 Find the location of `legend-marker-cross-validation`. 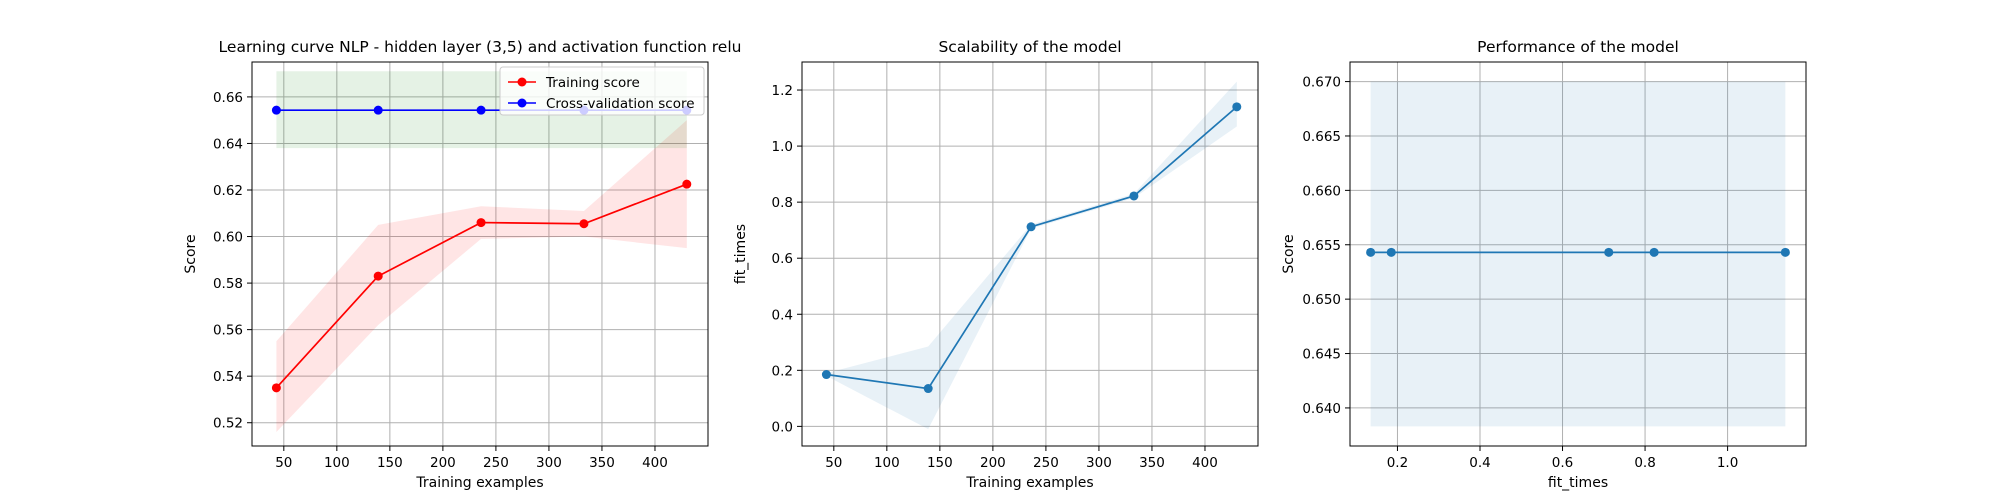

legend-marker-cross-validation is located at coordinates (522, 103).